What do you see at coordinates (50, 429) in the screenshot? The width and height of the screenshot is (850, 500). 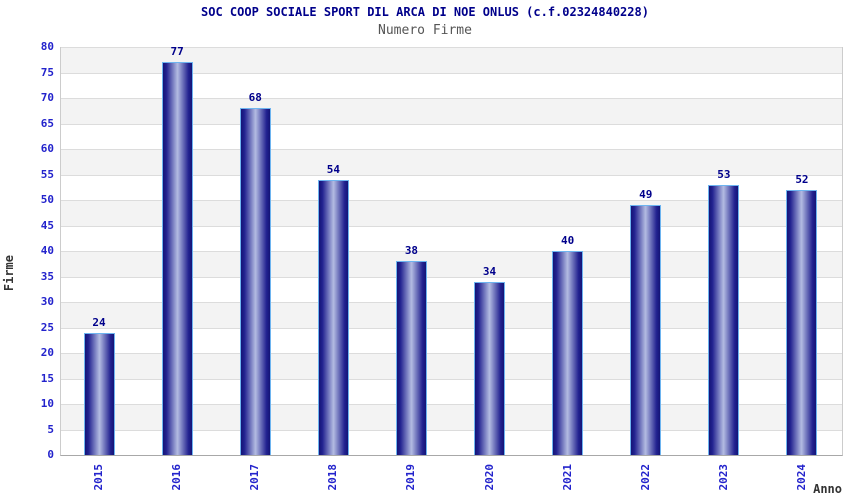 I see `y-tick-label: 5` at bounding box center [50, 429].